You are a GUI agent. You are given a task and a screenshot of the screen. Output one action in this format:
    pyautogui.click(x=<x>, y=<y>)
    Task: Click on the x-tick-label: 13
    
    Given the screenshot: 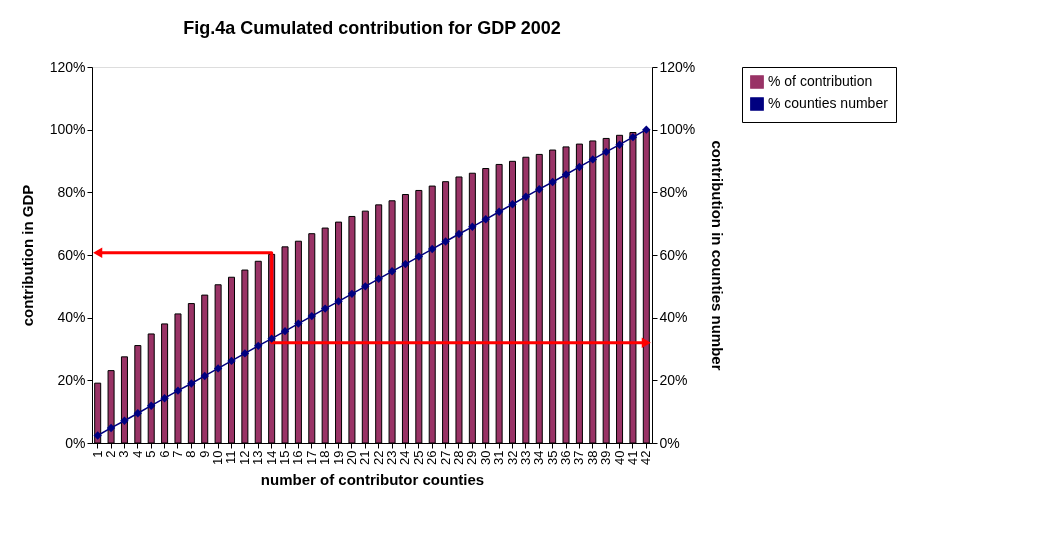 What is the action you would take?
    pyautogui.click(x=258, y=457)
    